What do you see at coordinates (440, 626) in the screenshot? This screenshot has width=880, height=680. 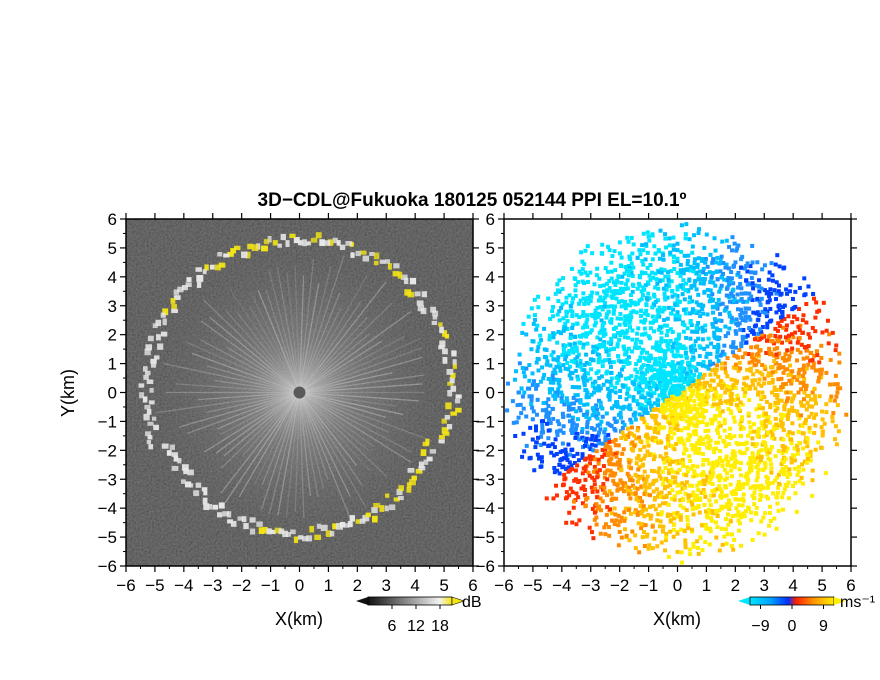 I see `colorbar-tick-label: 18` at bounding box center [440, 626].